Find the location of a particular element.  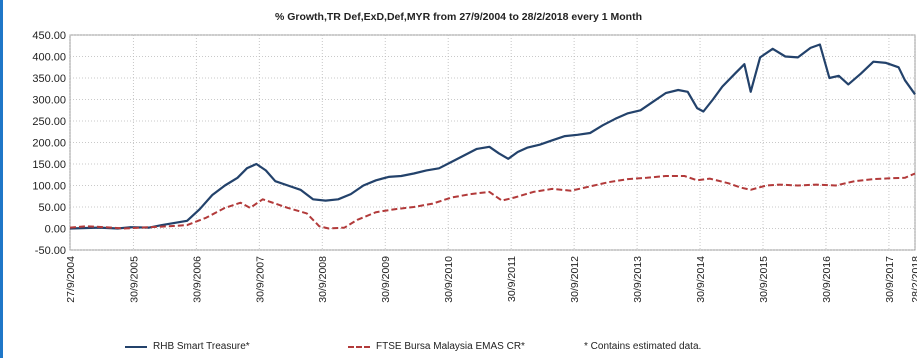

legend-swatch-solid-line is located at coordinates (136, 346).